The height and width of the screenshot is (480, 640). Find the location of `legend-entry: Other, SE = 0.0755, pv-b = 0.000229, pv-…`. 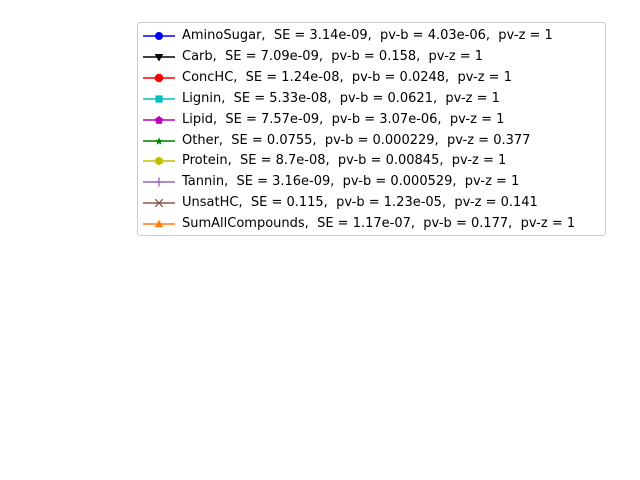

legend-entry: Other, SE = 0.0755, pv-b = 0.000229, pv-… is located at coordinates (371, 141).